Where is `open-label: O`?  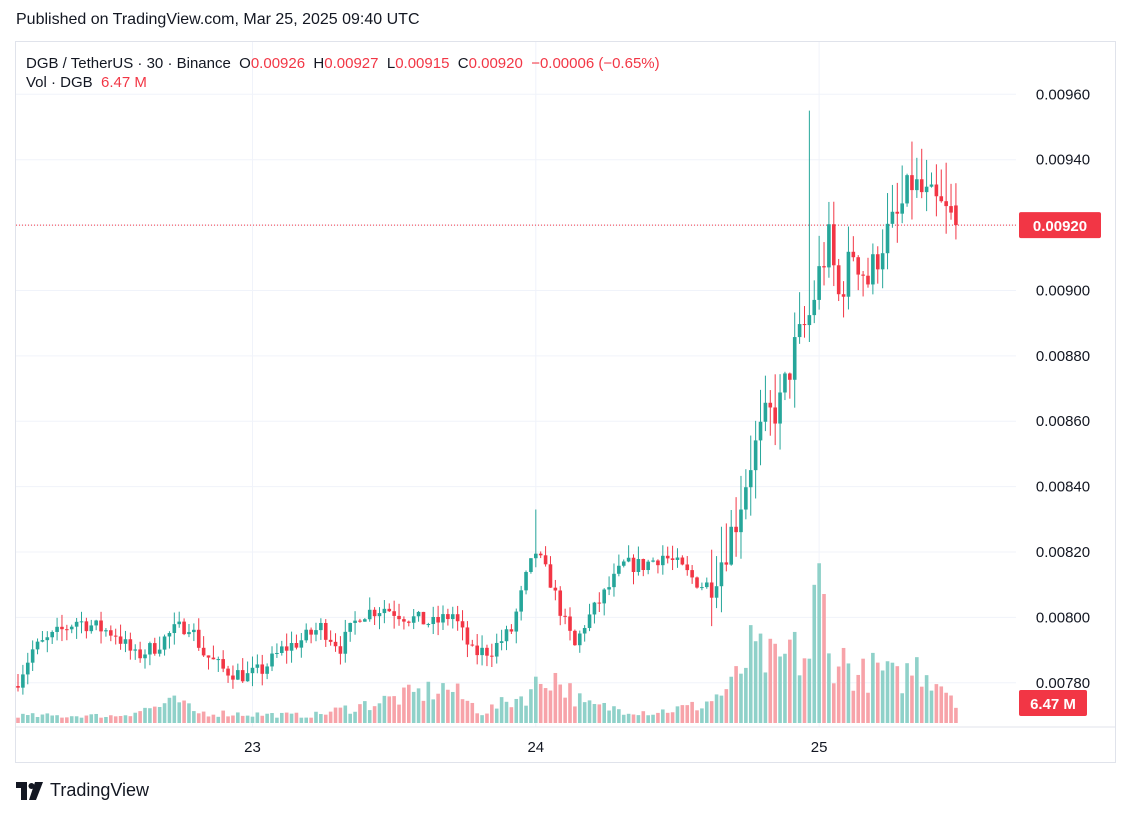 open-label: O is located at coordinates (245, 63).